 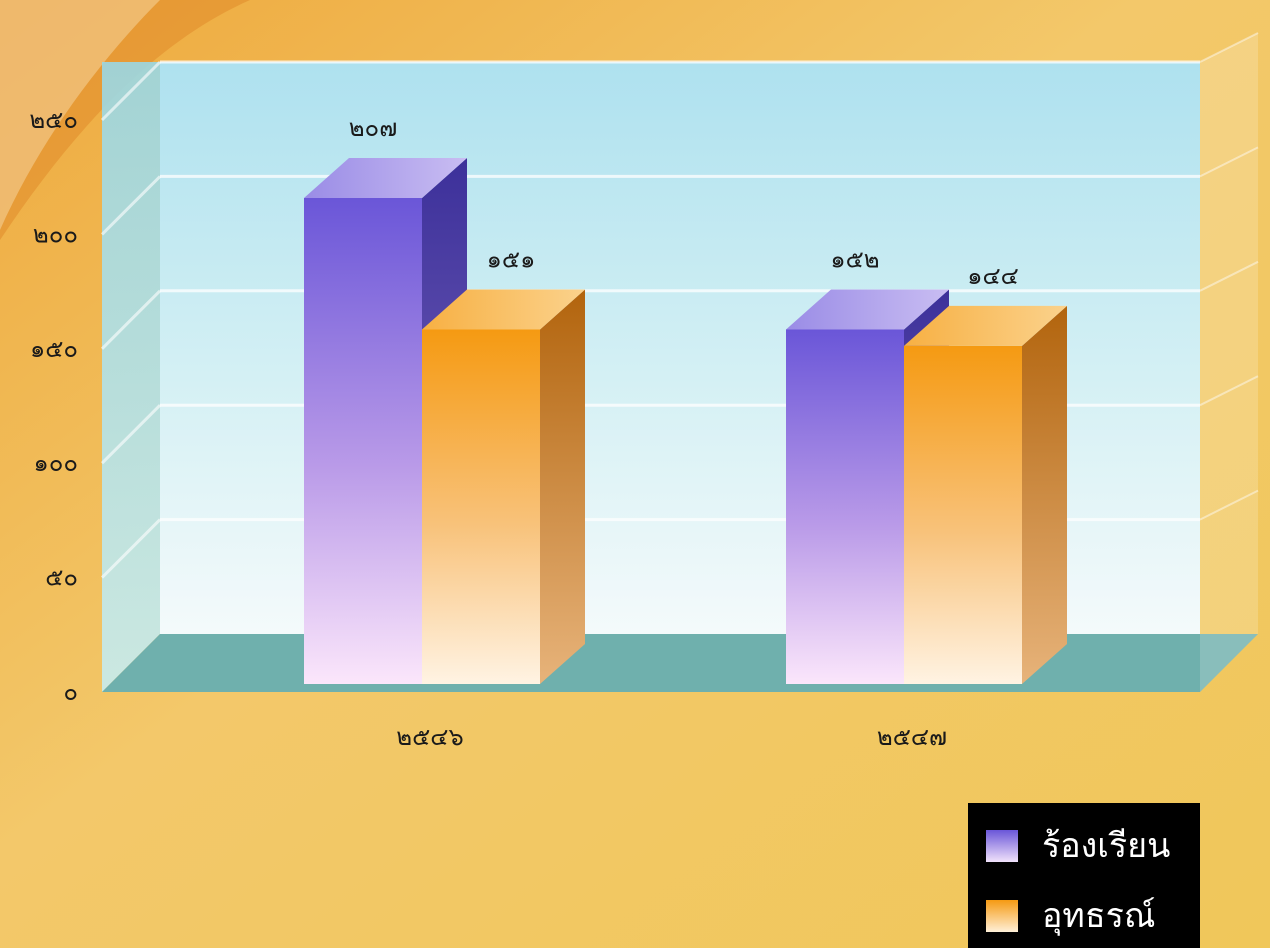 I want to click on data-label-appeal-0: ๑๕๑, so click(x=511, y=259).